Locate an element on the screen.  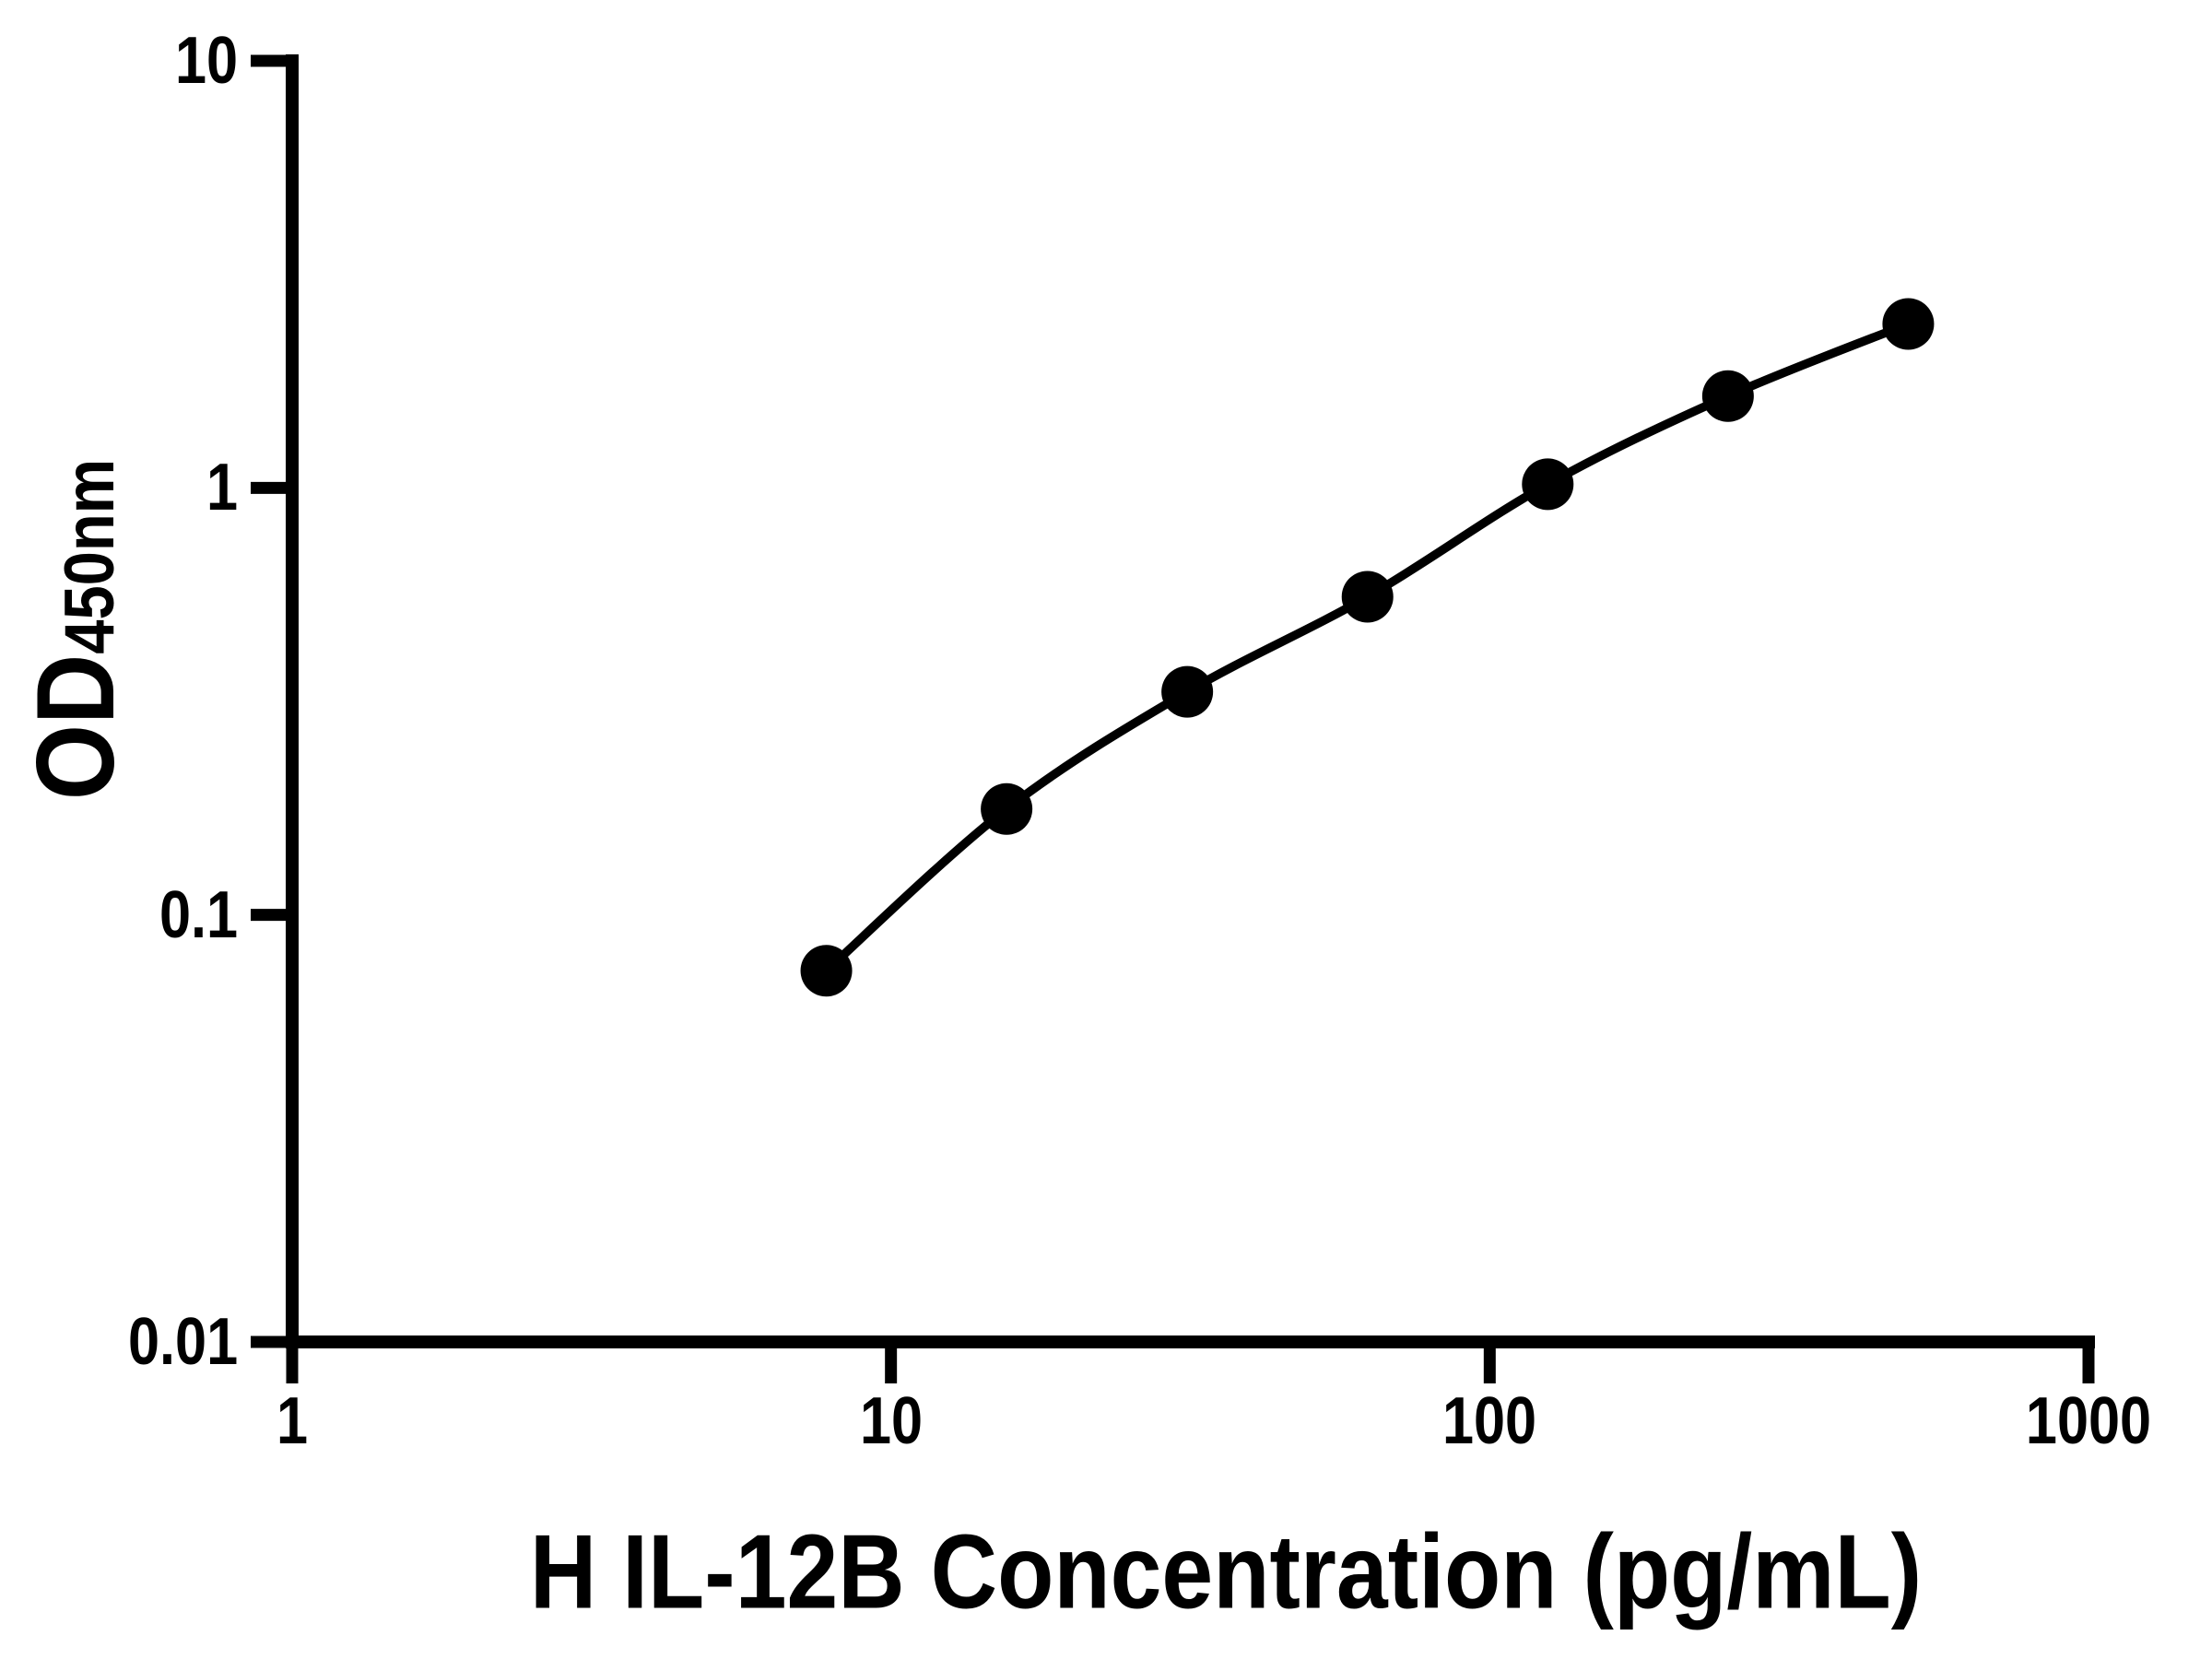
y-axis-title-subscript: 450nm is located at coordinates (90, 556).